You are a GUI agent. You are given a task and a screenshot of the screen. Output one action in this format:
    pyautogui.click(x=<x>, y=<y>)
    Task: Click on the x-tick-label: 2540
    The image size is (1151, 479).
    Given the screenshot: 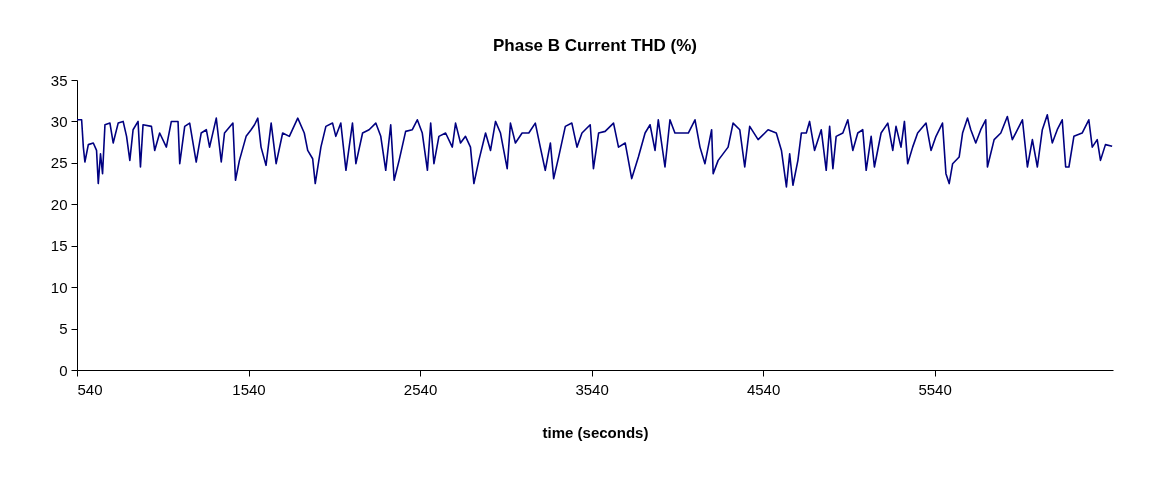 What is the action you would take?
    pyautogui.click(x=420, y=389)
    